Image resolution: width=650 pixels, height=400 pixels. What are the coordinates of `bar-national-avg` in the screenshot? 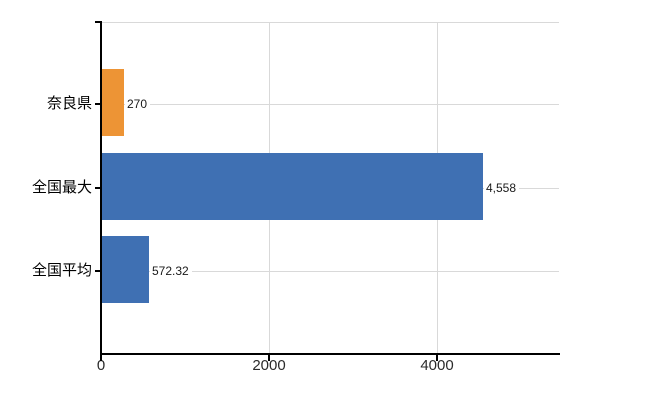 It's located at (125, 269).